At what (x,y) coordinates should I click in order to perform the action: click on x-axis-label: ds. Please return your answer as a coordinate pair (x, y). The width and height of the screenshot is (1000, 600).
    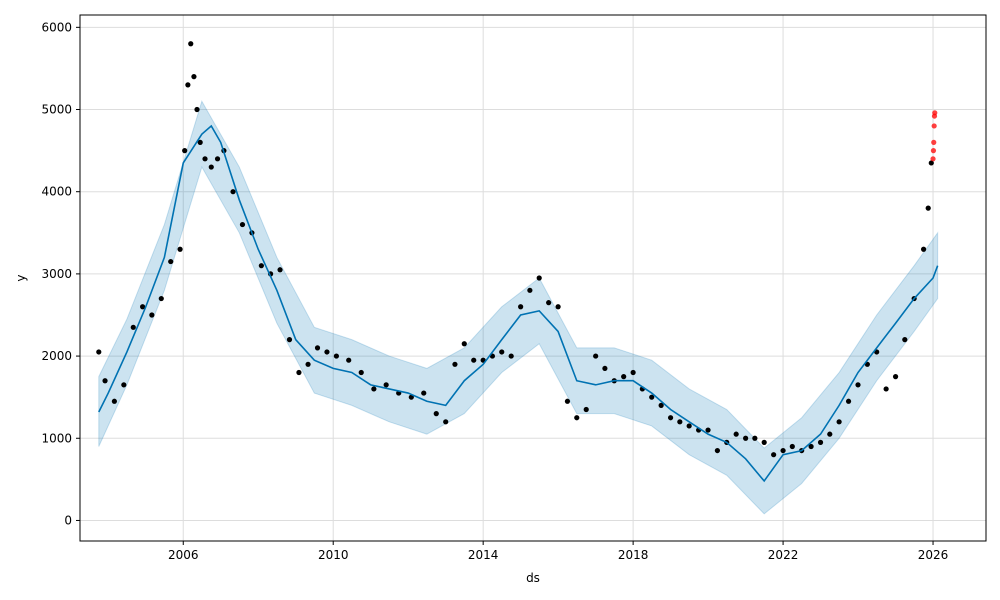
    Looking at the image, I should click on (533, 578).